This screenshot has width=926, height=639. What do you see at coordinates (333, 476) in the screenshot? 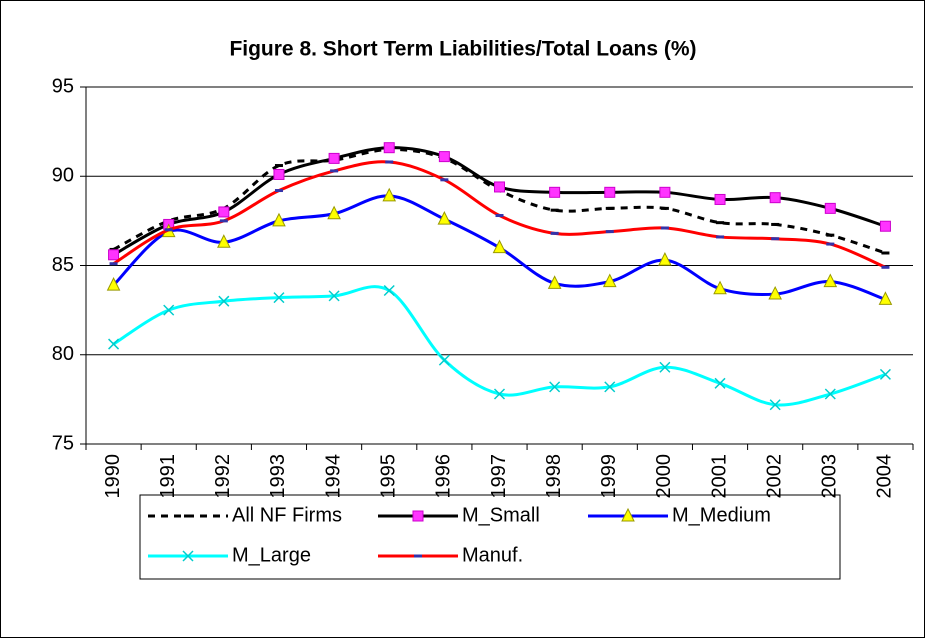
I see `x-tick-label: 1994` at bounding box center [333, 476].